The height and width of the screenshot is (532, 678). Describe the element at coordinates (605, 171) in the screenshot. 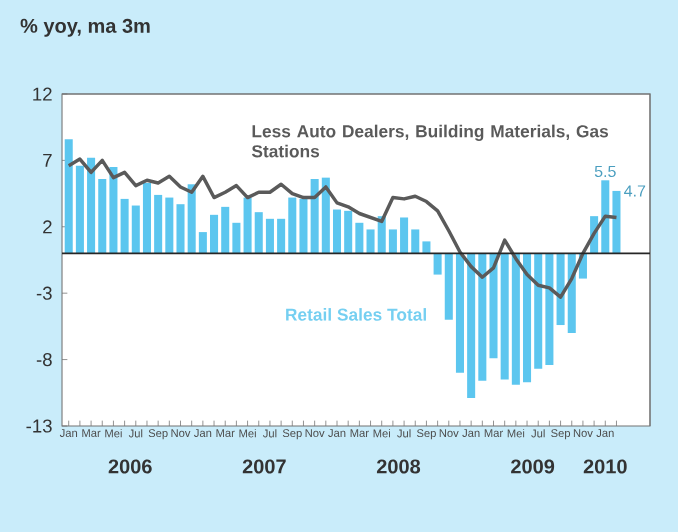

I see `data-label: 5.5` at that location.